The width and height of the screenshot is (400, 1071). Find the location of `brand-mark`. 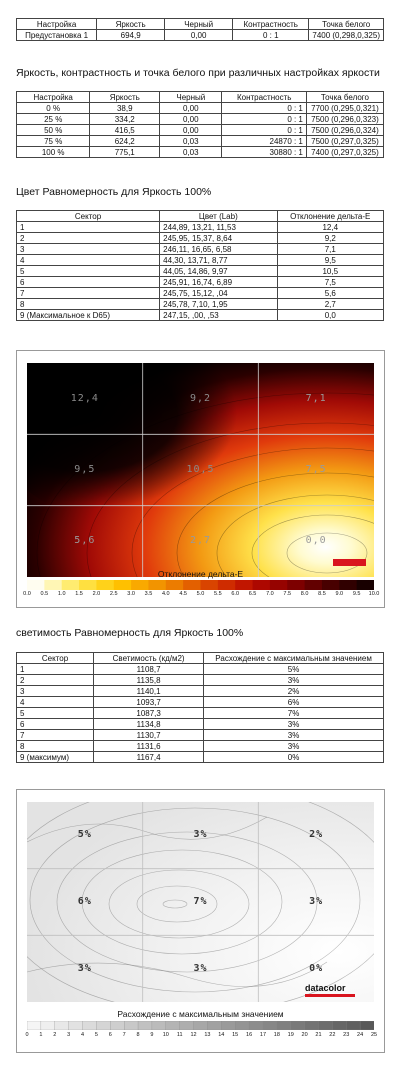

brand-mark is located at coordinates (349, 562).